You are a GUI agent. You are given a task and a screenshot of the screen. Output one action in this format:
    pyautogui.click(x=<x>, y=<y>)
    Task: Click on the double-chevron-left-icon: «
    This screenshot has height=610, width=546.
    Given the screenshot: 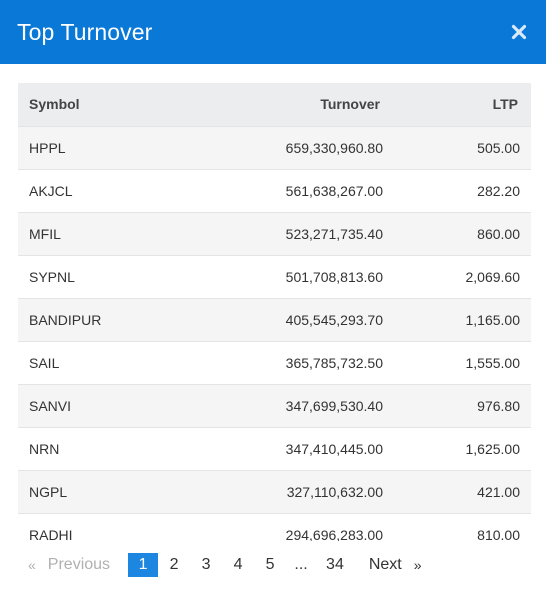 What is the action you would take?
    pyautogui.click(x=32, y=565)
    